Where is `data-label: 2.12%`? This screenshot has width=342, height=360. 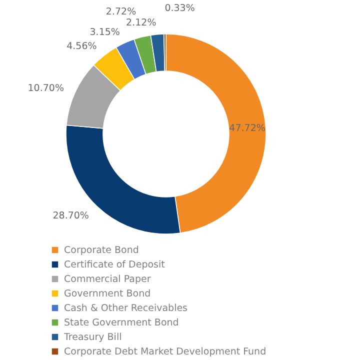 data-label: 2.12% is located at coordinates (141, 22).